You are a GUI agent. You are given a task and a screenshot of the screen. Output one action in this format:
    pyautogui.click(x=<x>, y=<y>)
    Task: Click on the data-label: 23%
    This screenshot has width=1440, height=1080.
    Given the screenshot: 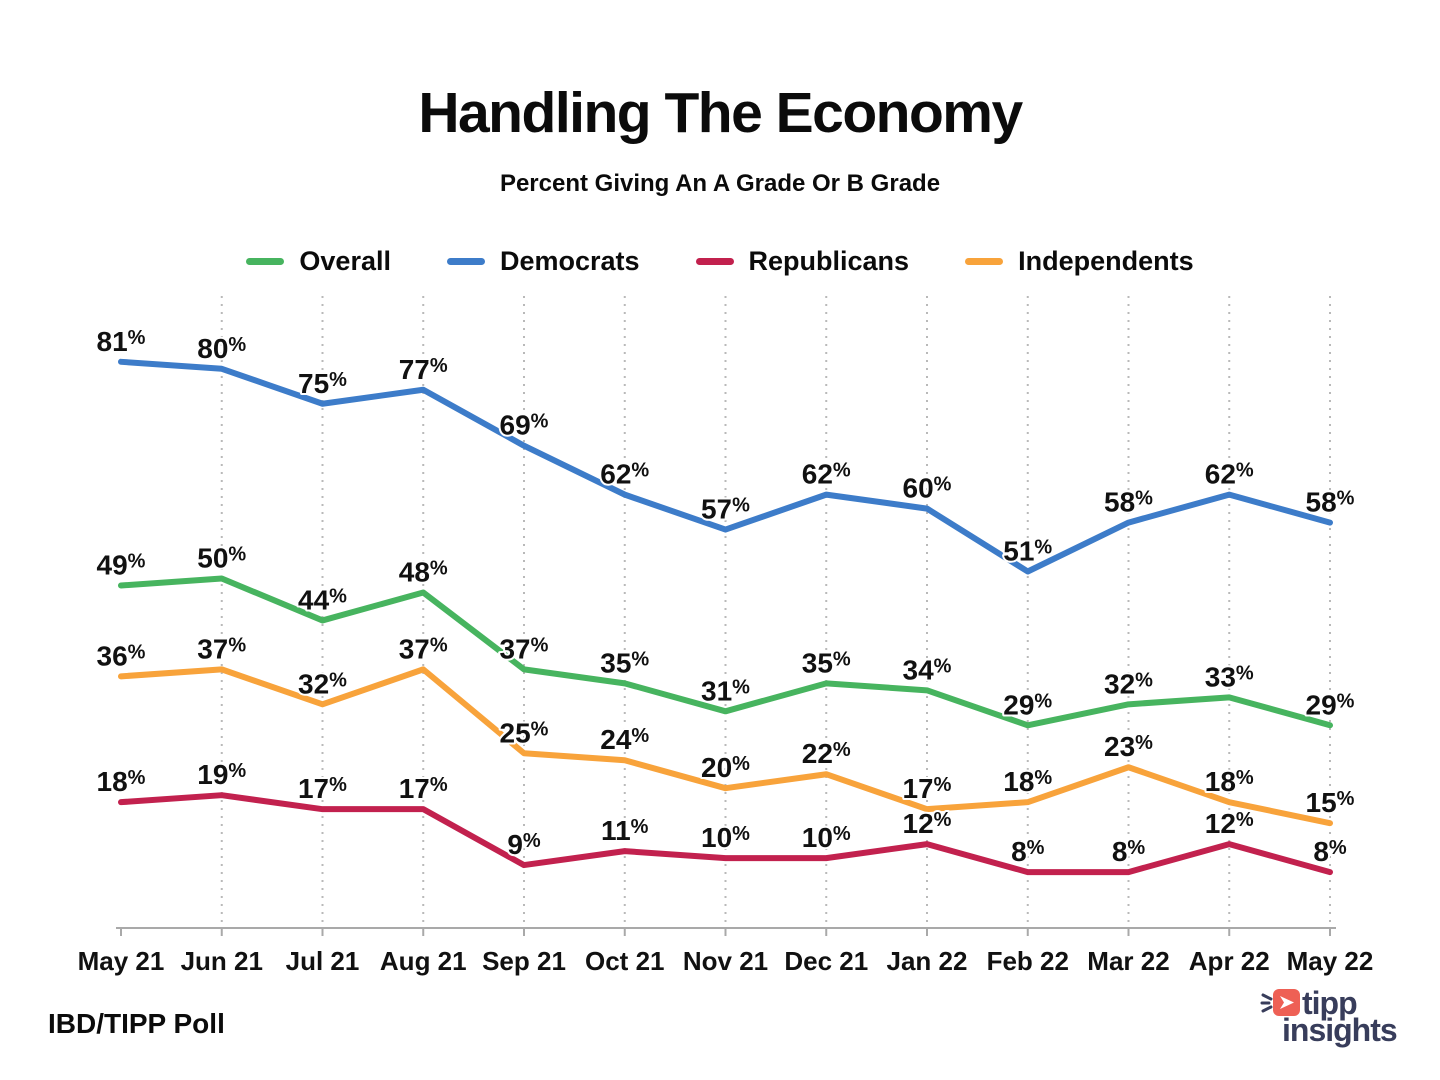 What is the action you would take?
    pyautogui.click(x=1128, y=746)
    